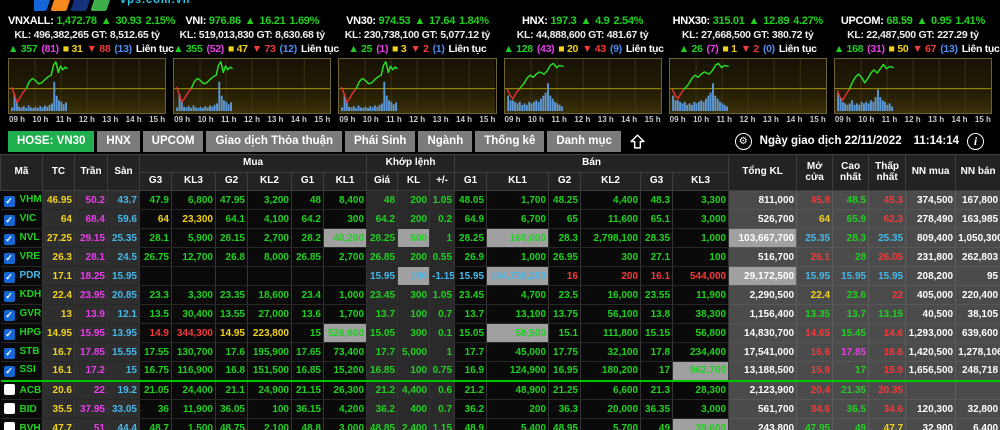 The height and width of the screenshot is (430, 1000). Describe the element at coordinates (58, 295) in the screenshot. I see `cell: 22.4` at that location.